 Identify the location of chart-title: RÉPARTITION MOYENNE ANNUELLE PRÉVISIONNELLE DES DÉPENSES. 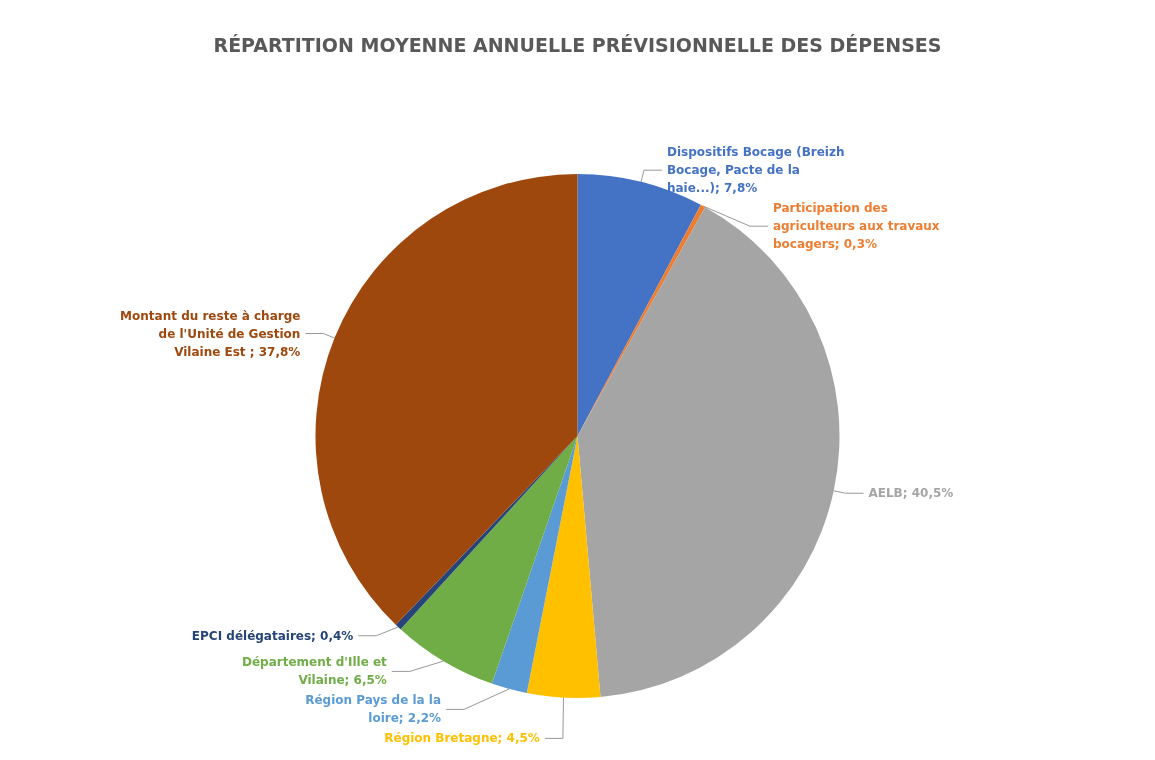
(577, 44).